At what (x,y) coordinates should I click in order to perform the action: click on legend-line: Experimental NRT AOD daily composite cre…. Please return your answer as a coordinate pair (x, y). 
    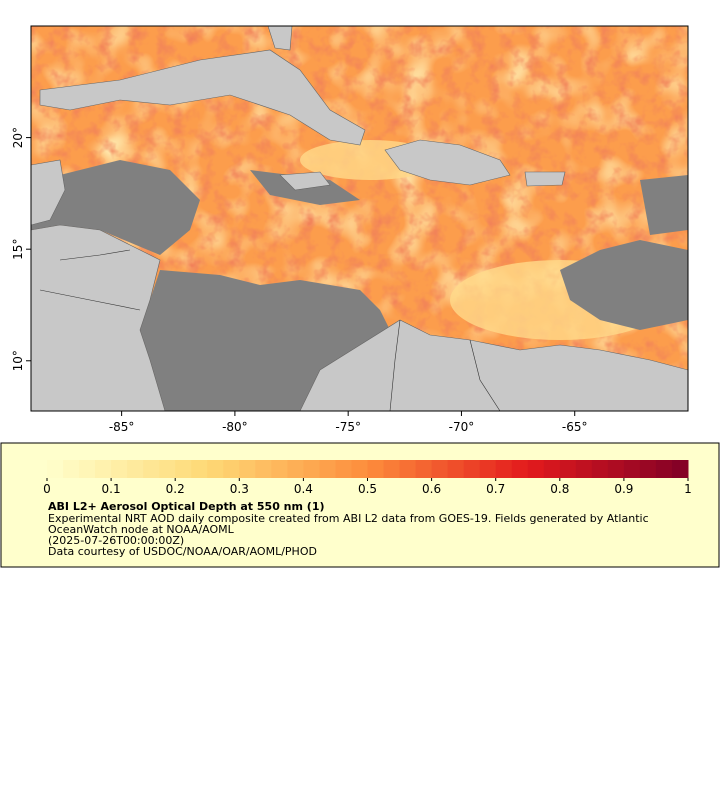
    Looking at the image, I should click on (348, 518).